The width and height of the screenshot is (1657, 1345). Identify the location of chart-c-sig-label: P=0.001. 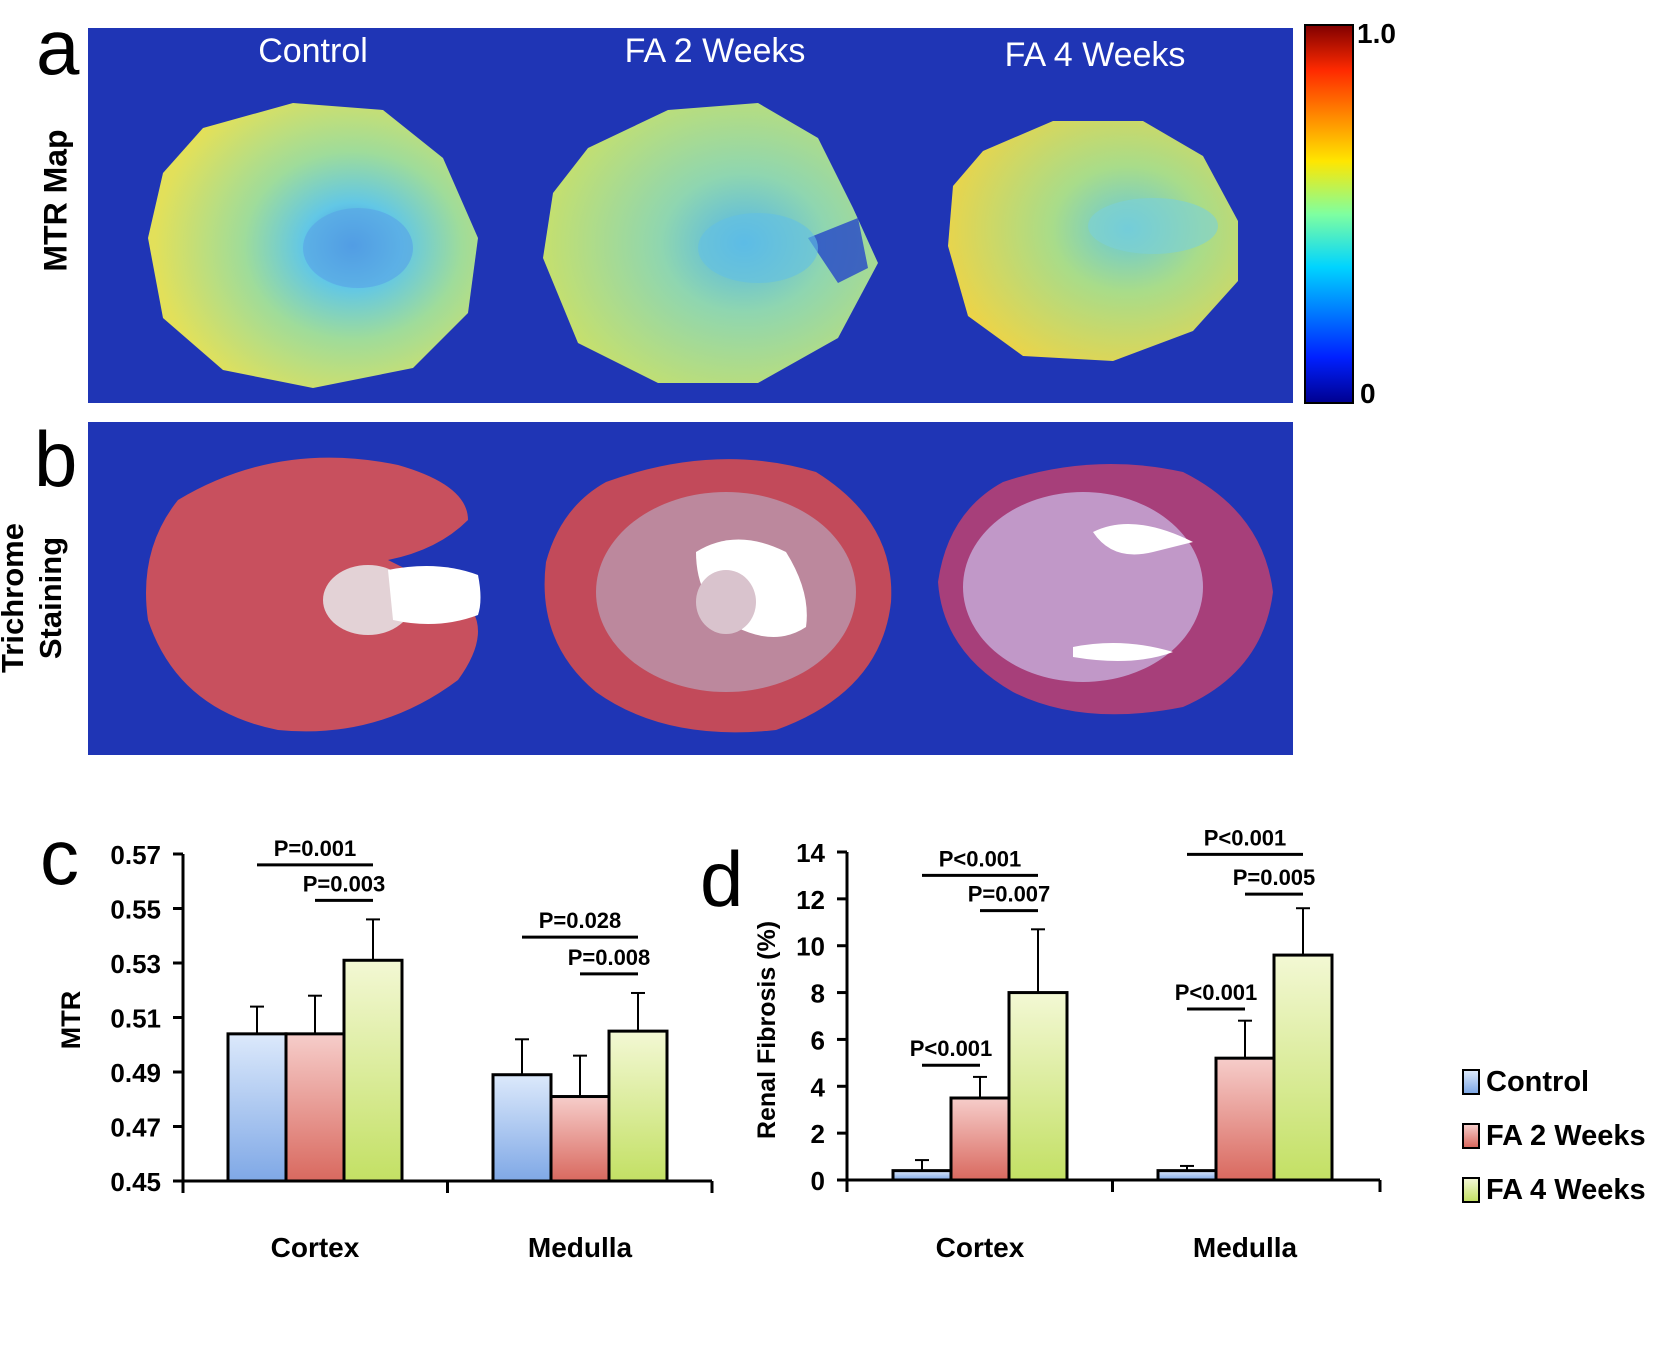
(315, 848).